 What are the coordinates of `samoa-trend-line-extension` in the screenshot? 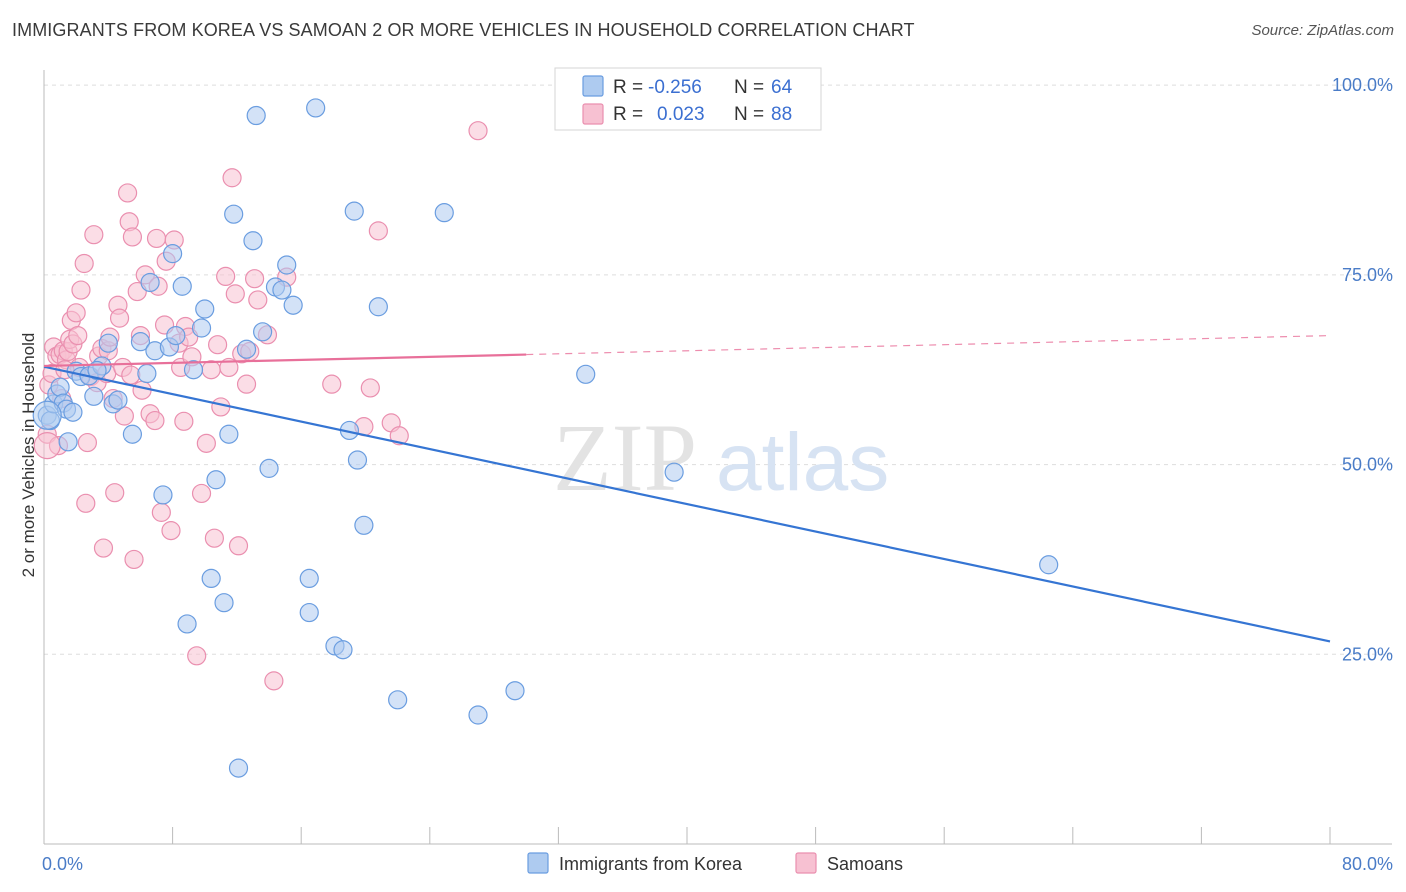 It's located at (928, 345).